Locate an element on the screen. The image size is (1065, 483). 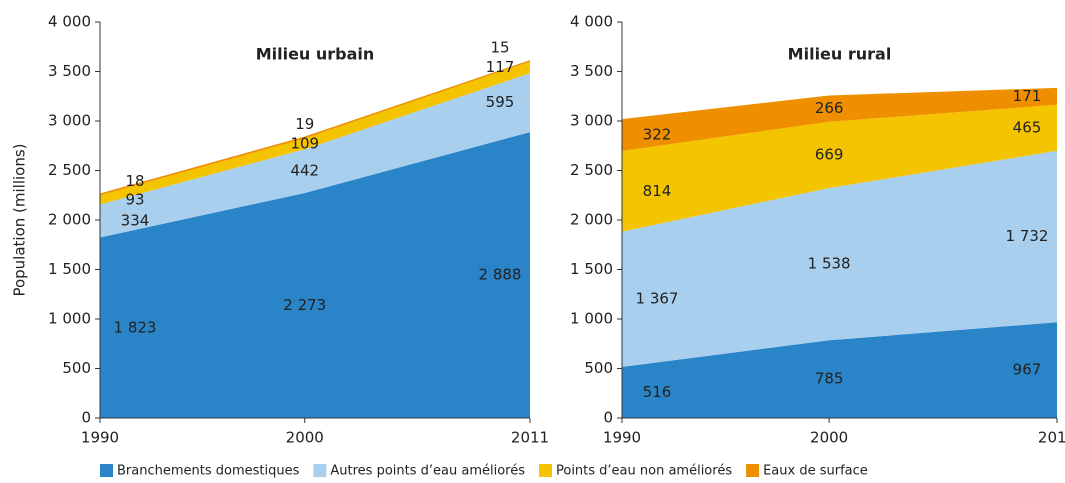
data-label: 109 is located at coordinates (304, 143).